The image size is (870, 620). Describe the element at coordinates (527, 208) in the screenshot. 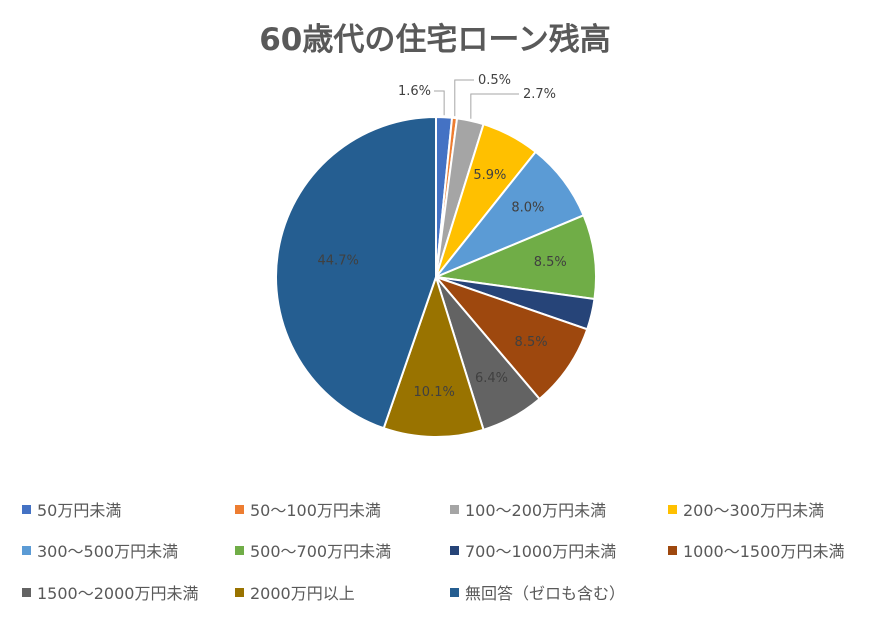

I see `data-label: 8.0%` at that location.